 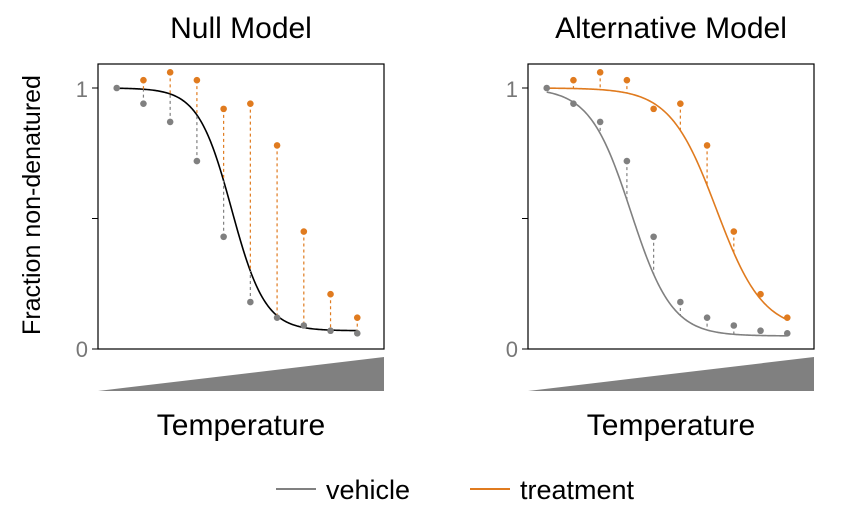 What do you see at coordinates (241, 28) in the screenshot?
I see `panel-title: Null Model` at bounding box center [241, 28].